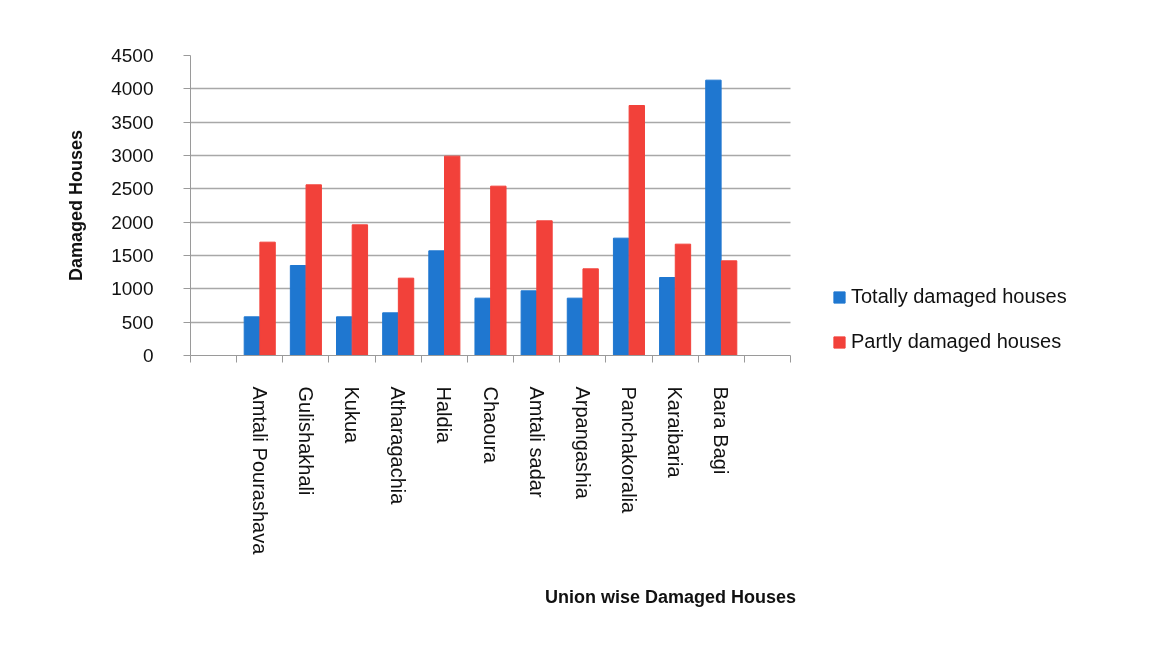 This screenshot has width=1158, height=670. What do you see at coordinates (582, 443) in the screenshot?
I see `x-tick-label: Arpangashia` at bounding box center [582, 443].